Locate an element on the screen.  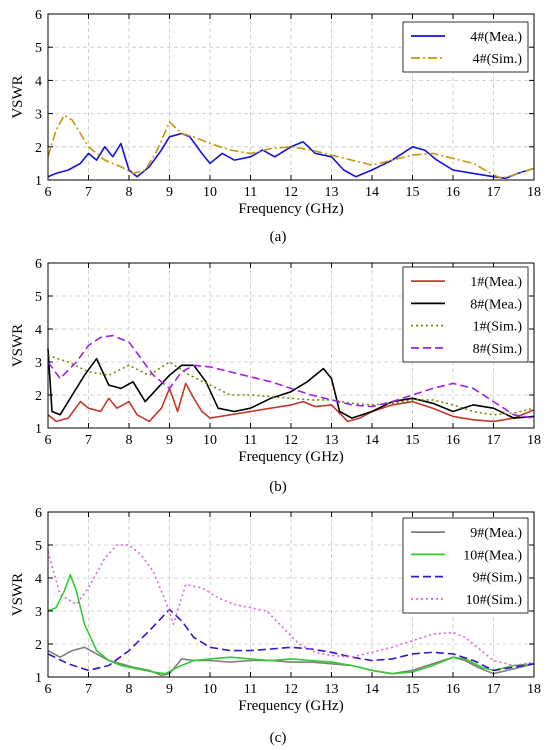
legend-label: 4#(Sim.) is located at coordinates (498, 59).